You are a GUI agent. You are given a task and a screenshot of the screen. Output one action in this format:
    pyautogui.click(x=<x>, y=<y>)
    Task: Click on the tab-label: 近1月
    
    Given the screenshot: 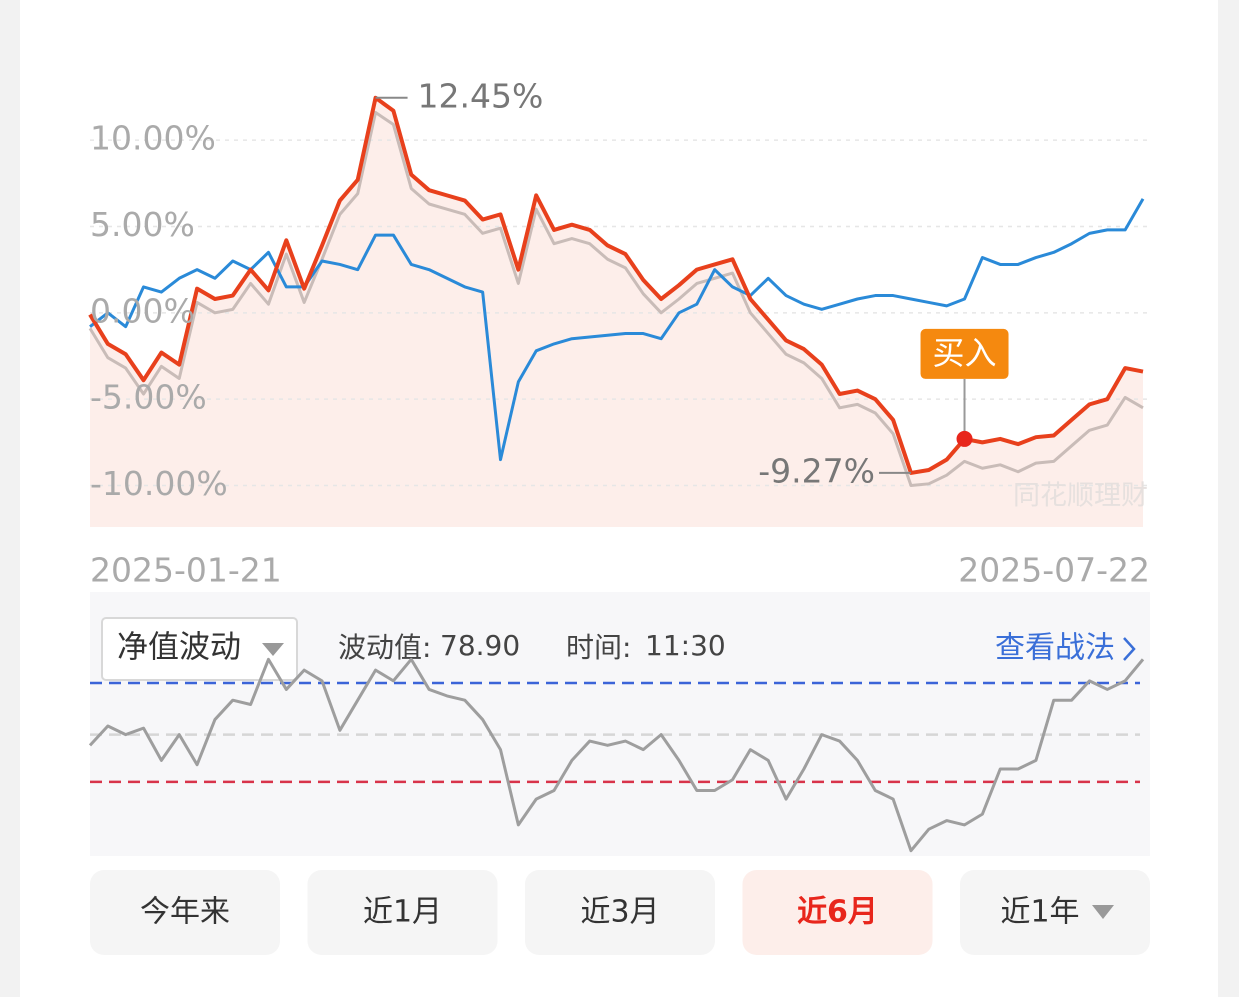 What is the action you would take?
    pyautogui.click(x=402, y=912)
    